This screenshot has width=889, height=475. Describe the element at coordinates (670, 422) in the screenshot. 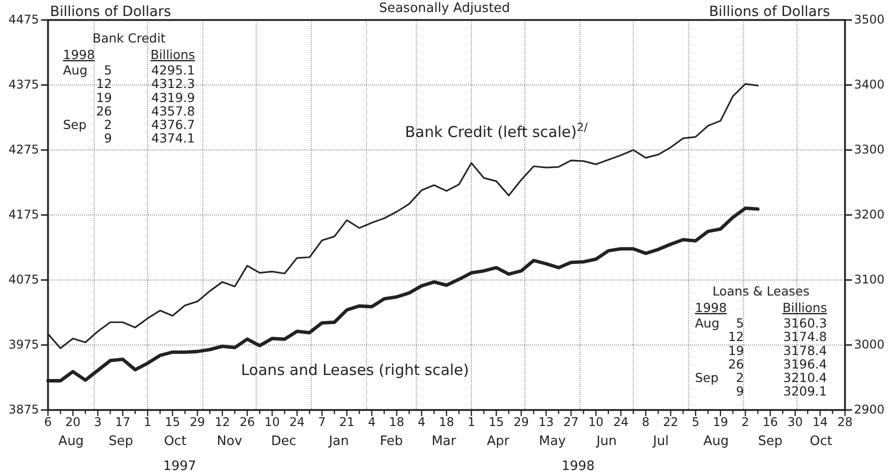

I see `x-tick-label: 22` at that location.